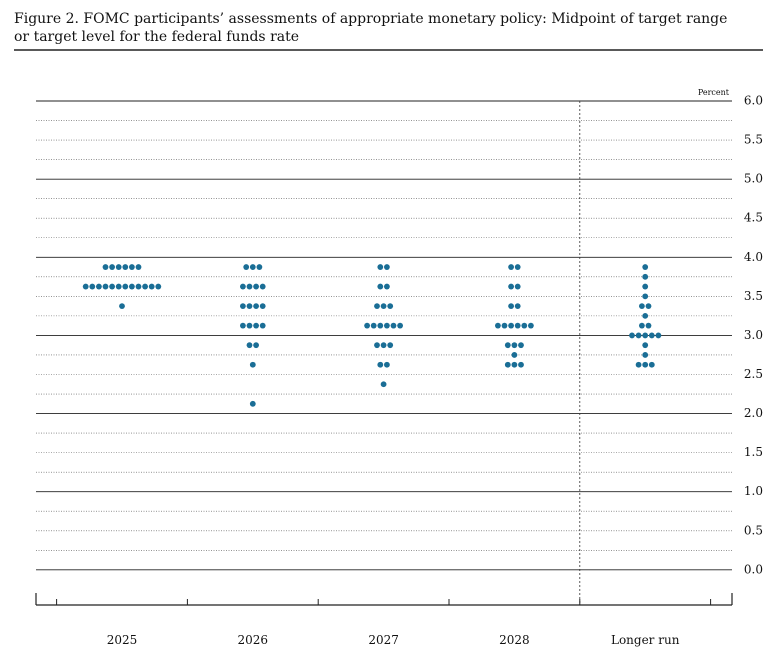 This screenshot has height=659, width=775. I want to click on y-tick-label: 2.5, so click(753, 374).